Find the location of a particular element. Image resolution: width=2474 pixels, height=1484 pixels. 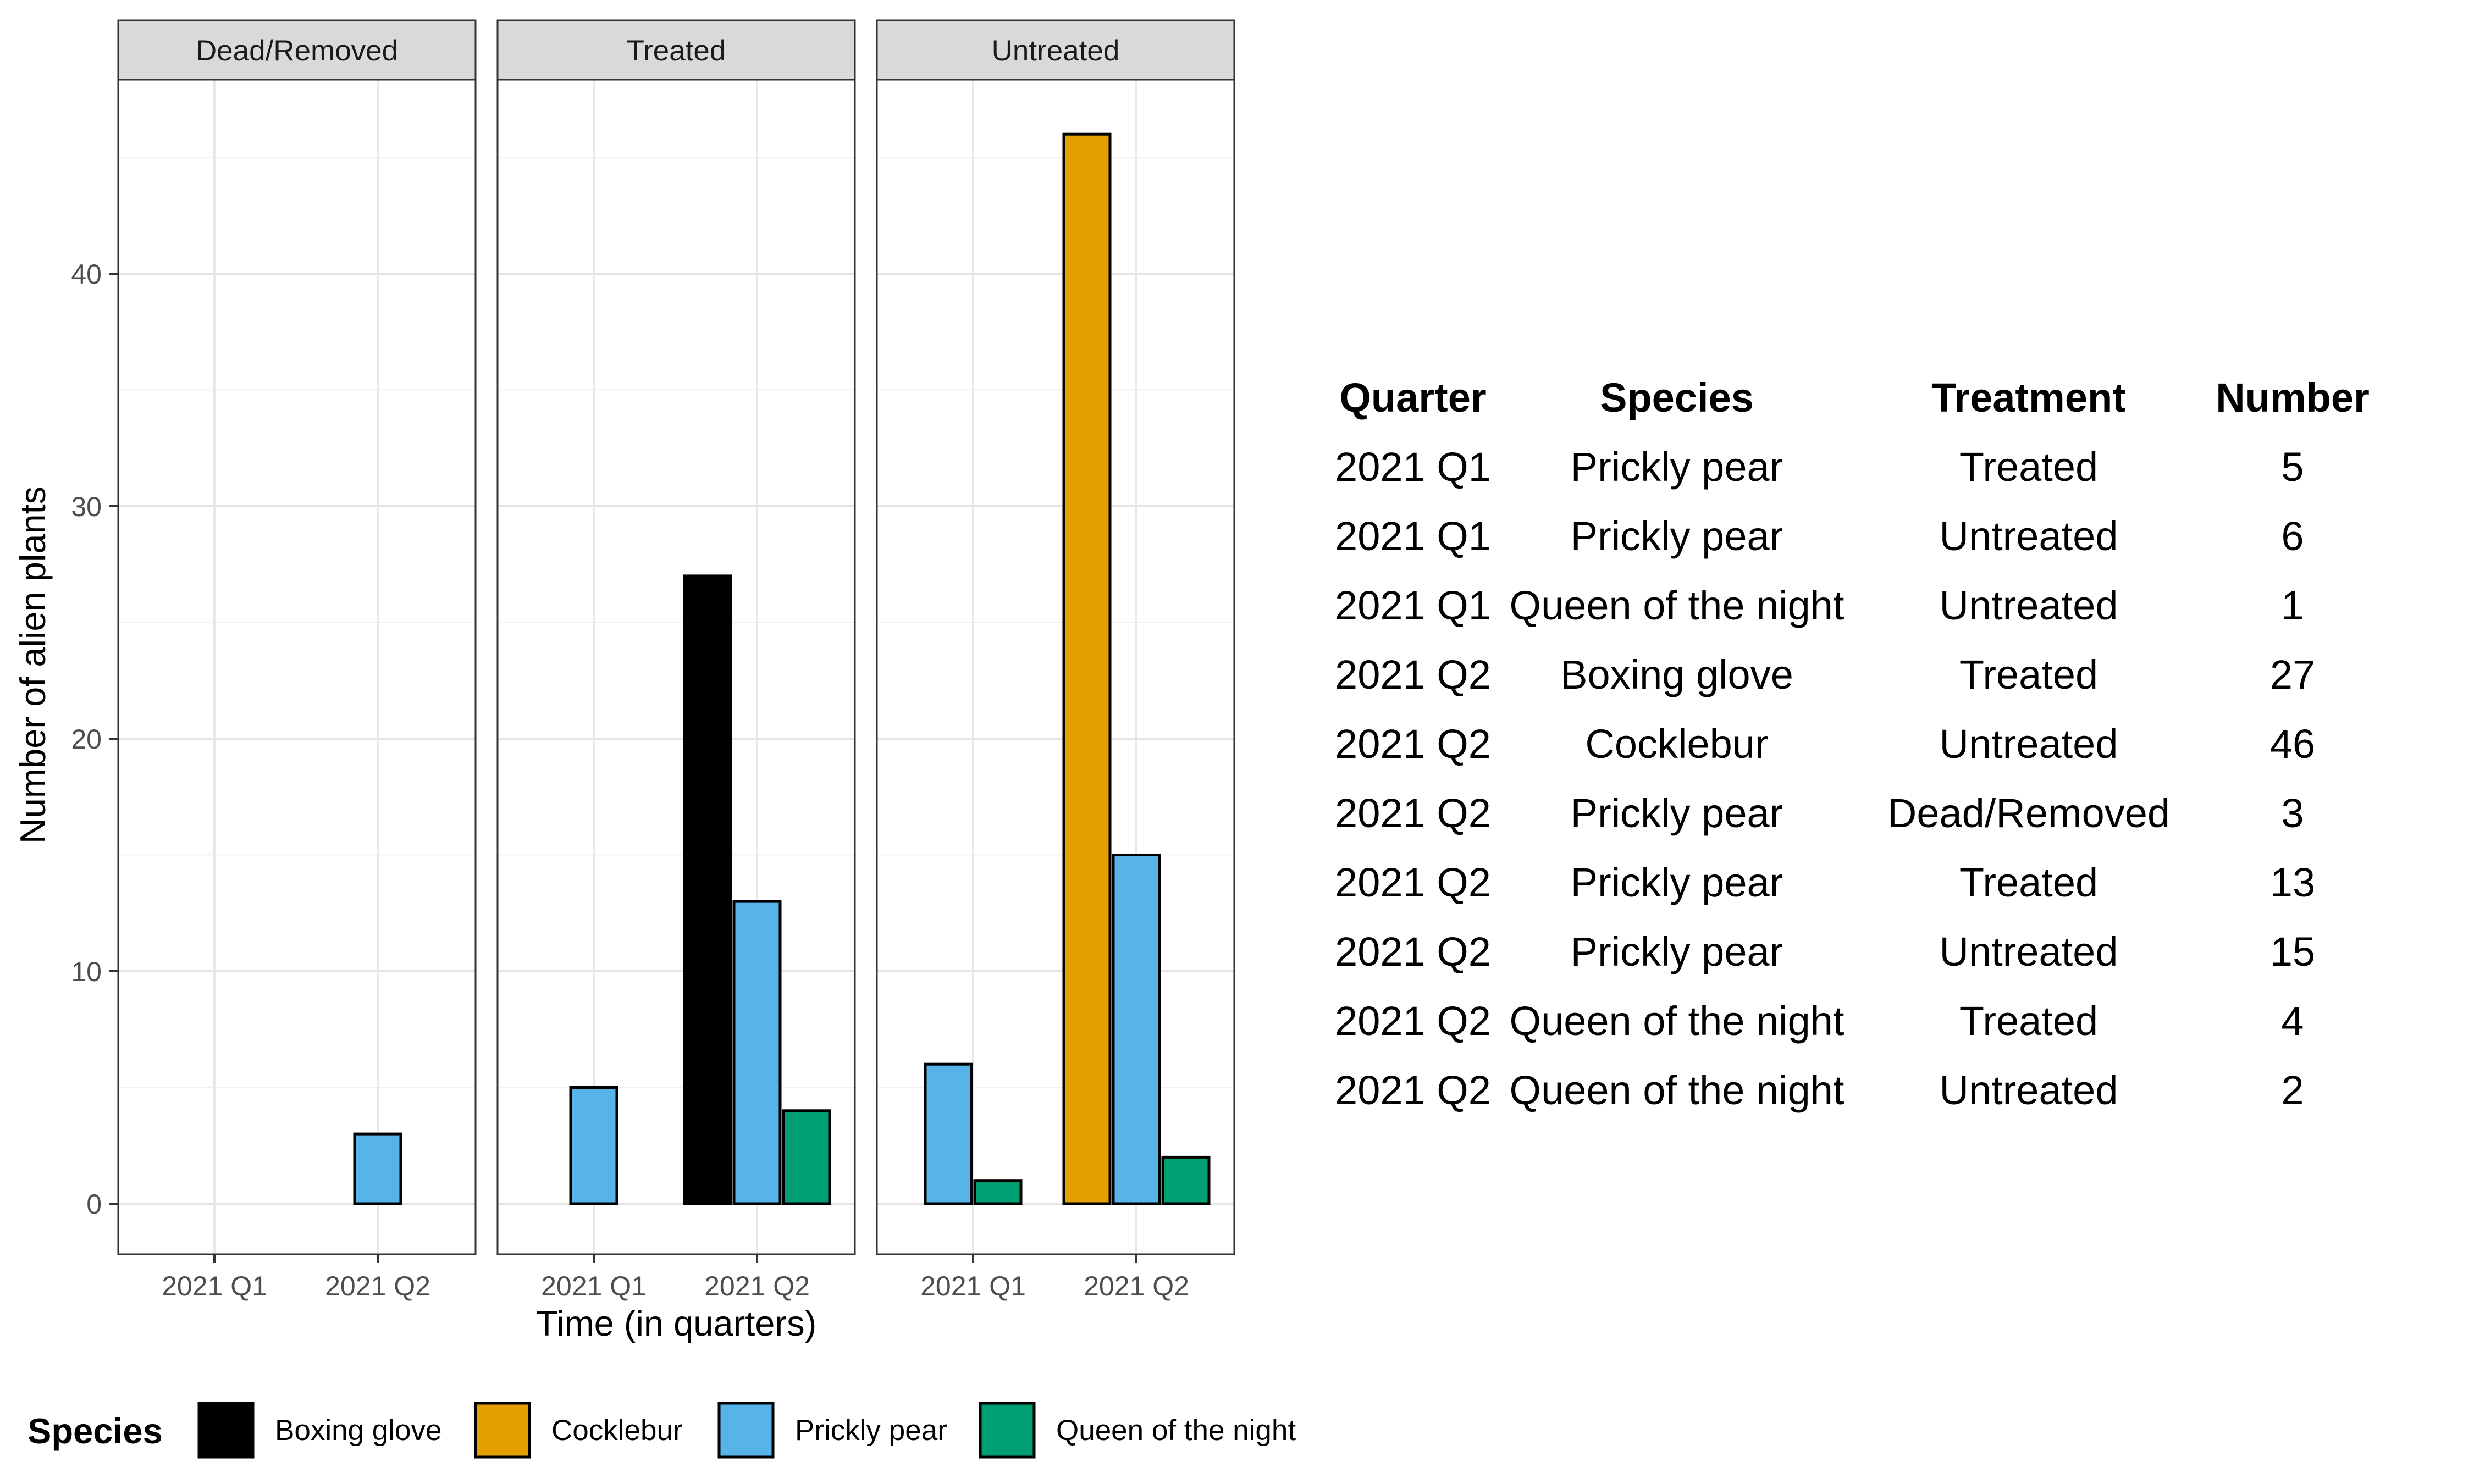

cell-number: 27 is located at coordinates (2292, 674).